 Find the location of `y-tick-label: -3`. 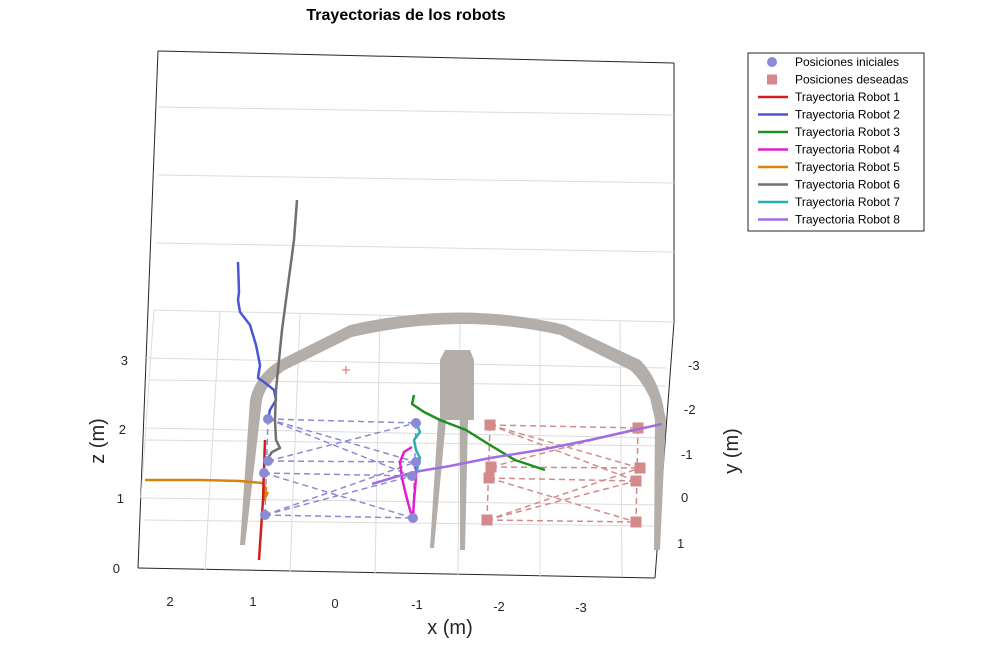

y-tick-label: -3 is located at coordinates (694, 365).